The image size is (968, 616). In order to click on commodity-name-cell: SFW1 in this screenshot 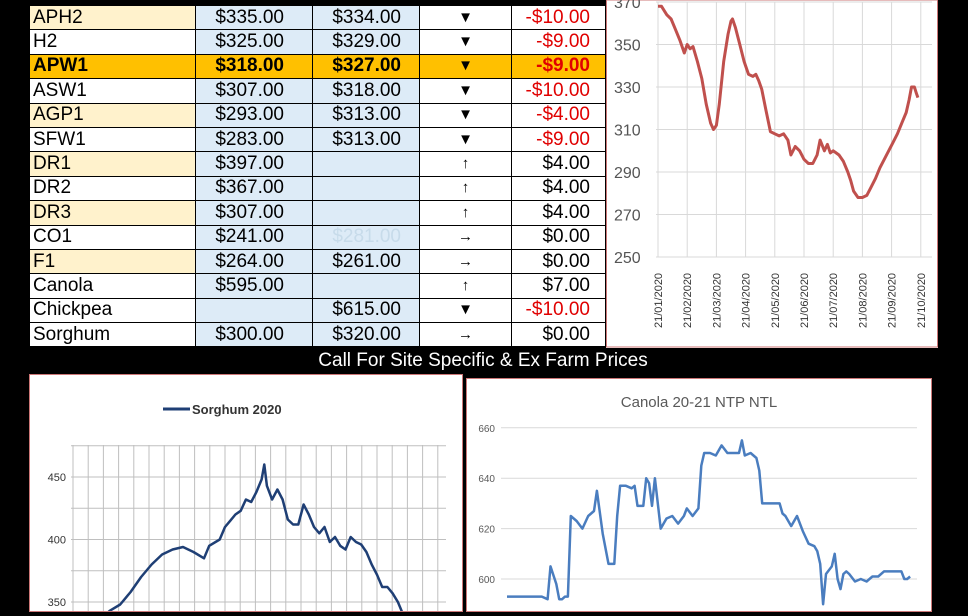, I will do `click(112, 139)`.